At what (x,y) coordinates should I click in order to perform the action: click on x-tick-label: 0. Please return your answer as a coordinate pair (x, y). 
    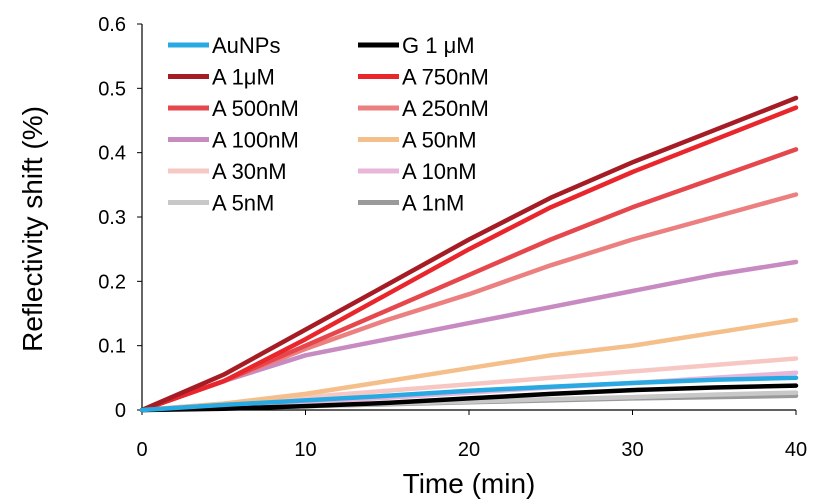
    Looking at the image, I should click on (141, 450).